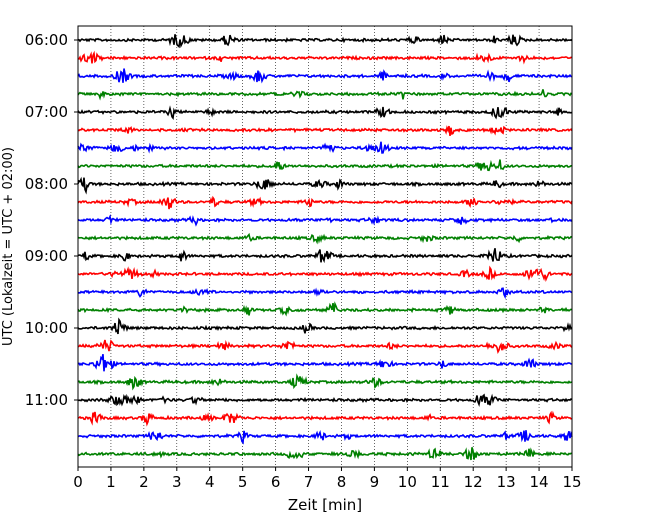  What do you see at coordinates (243, 482) in the screenshot?
I see `x-tick-label: 5` at bounding box center [243, 482].